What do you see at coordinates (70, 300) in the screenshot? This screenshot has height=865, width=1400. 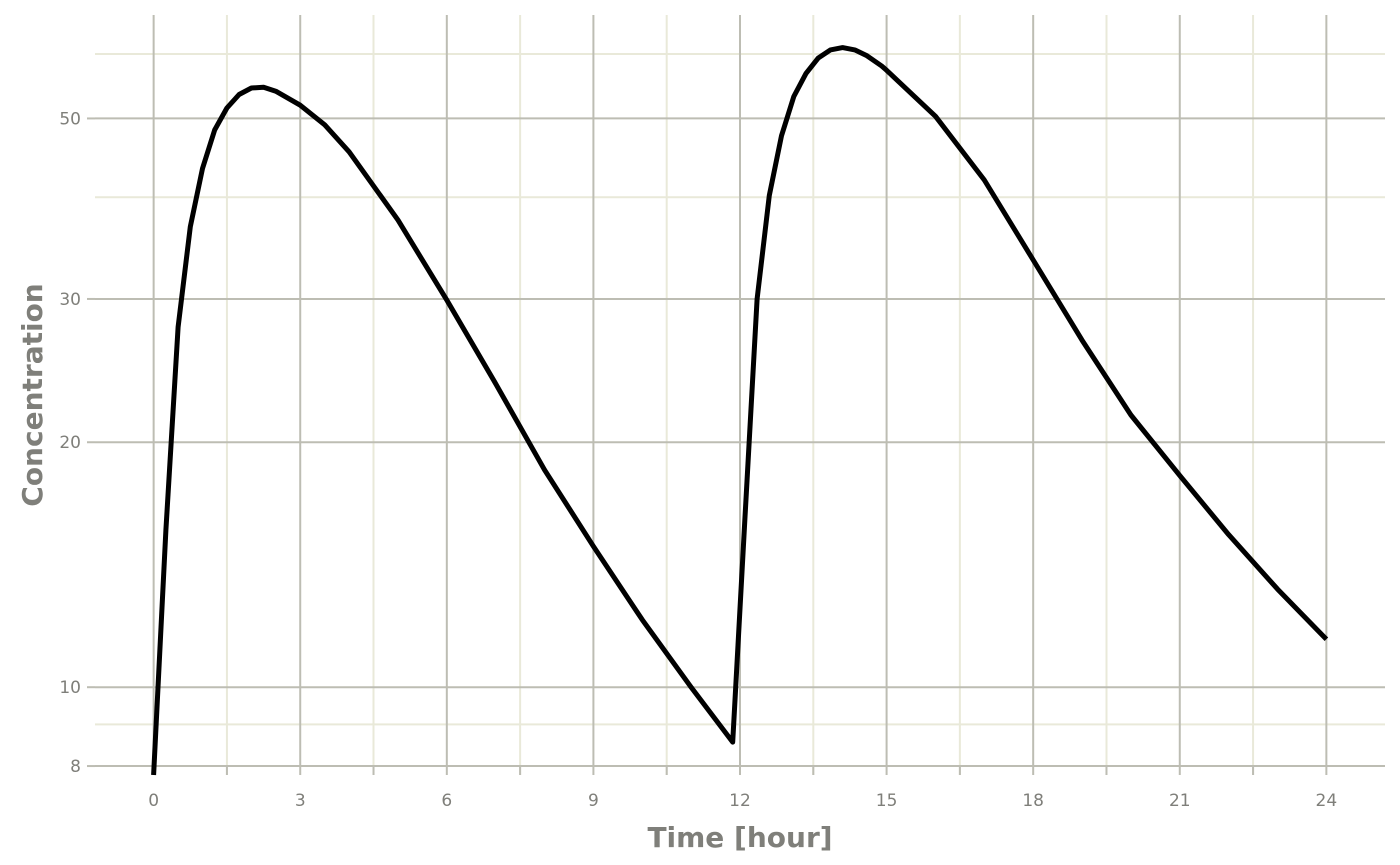 I see `y-tick-label: 30` at bounding box center [70, 300].